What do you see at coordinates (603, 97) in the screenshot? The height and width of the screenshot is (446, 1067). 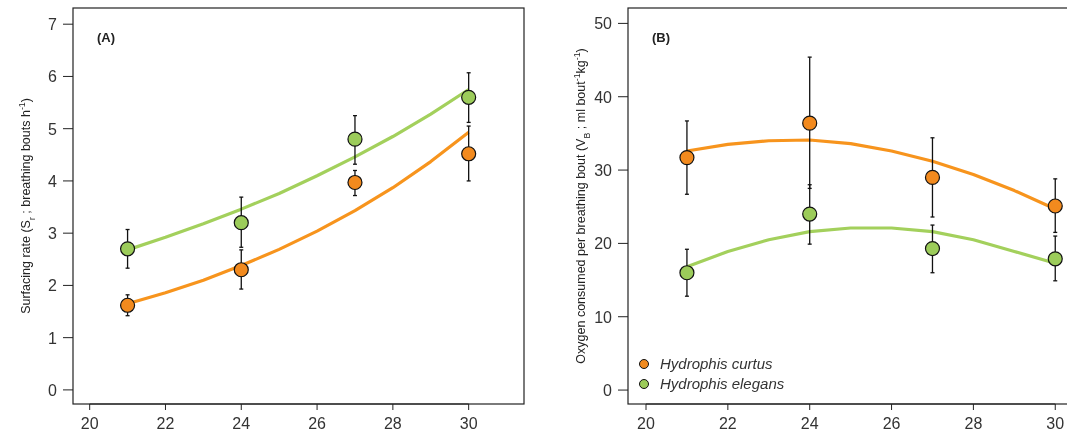 I see `y-tick-label: 40` at bounding box center [603, 97].